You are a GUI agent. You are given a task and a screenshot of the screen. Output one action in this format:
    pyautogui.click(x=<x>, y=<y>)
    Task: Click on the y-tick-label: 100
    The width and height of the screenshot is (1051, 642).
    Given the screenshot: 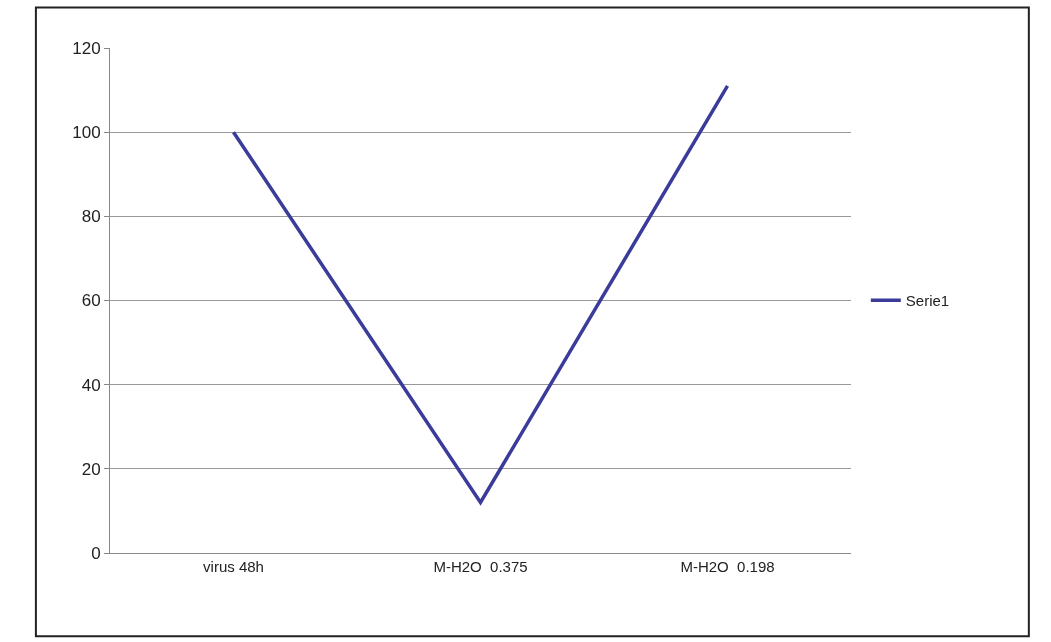 What is the action you would take?
    pyautogui.click(x=86, y=133)
    